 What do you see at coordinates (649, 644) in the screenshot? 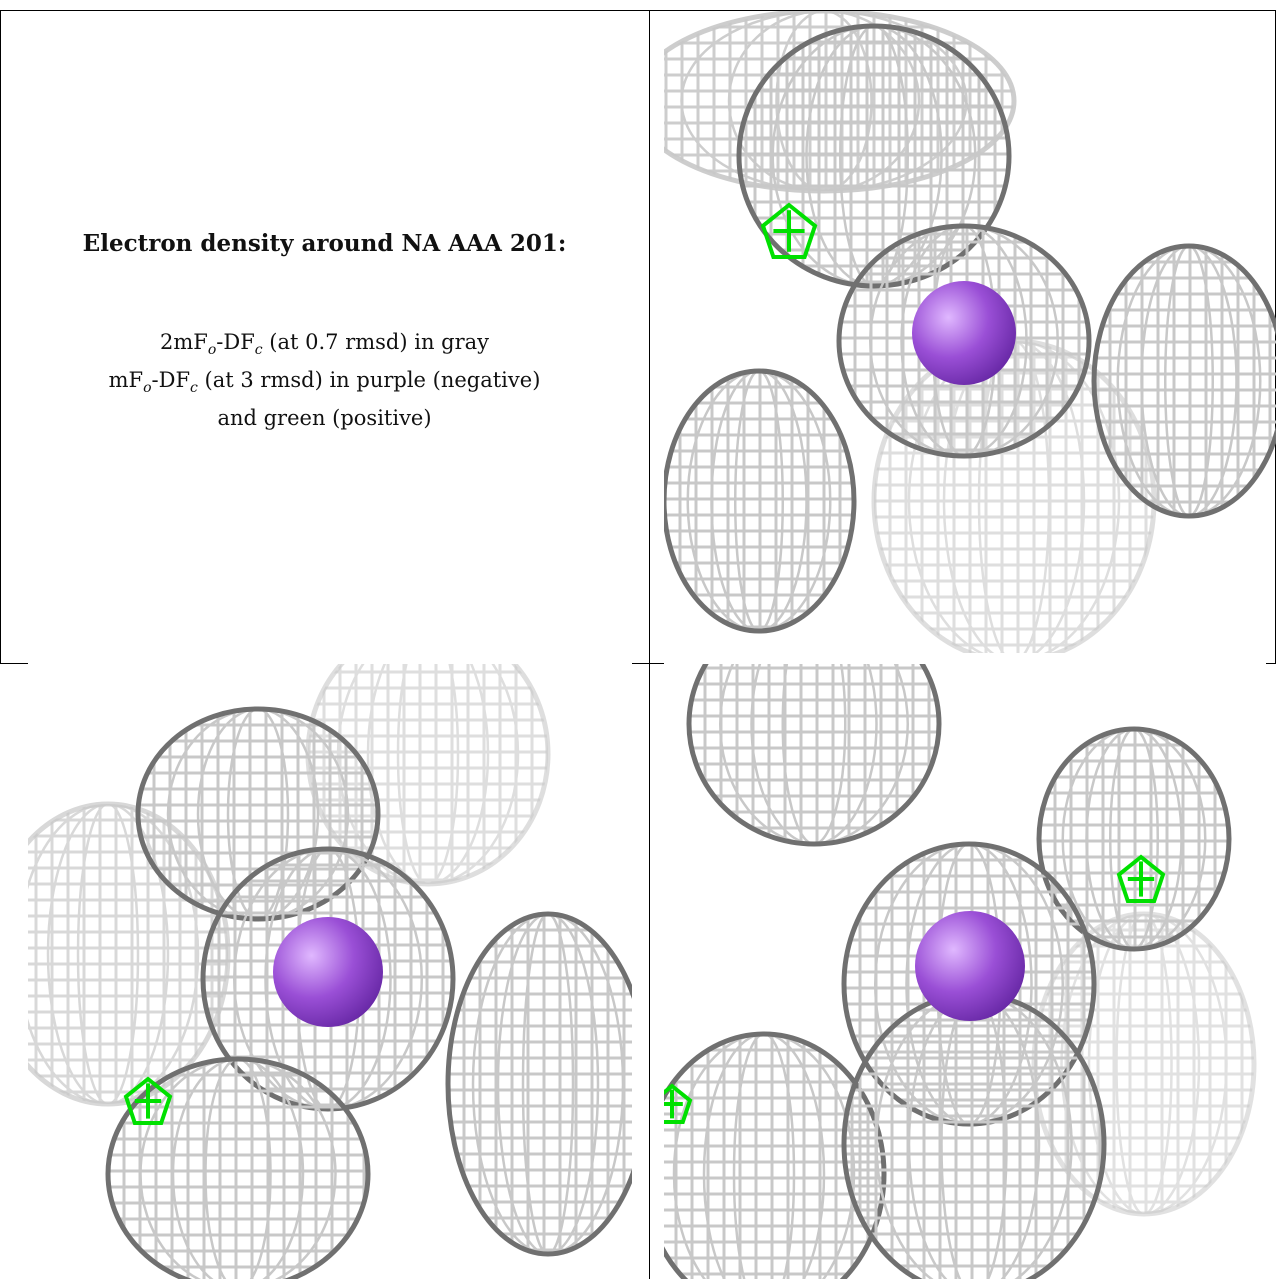
I see `divider-vertical` at bounding box center [649, 644].